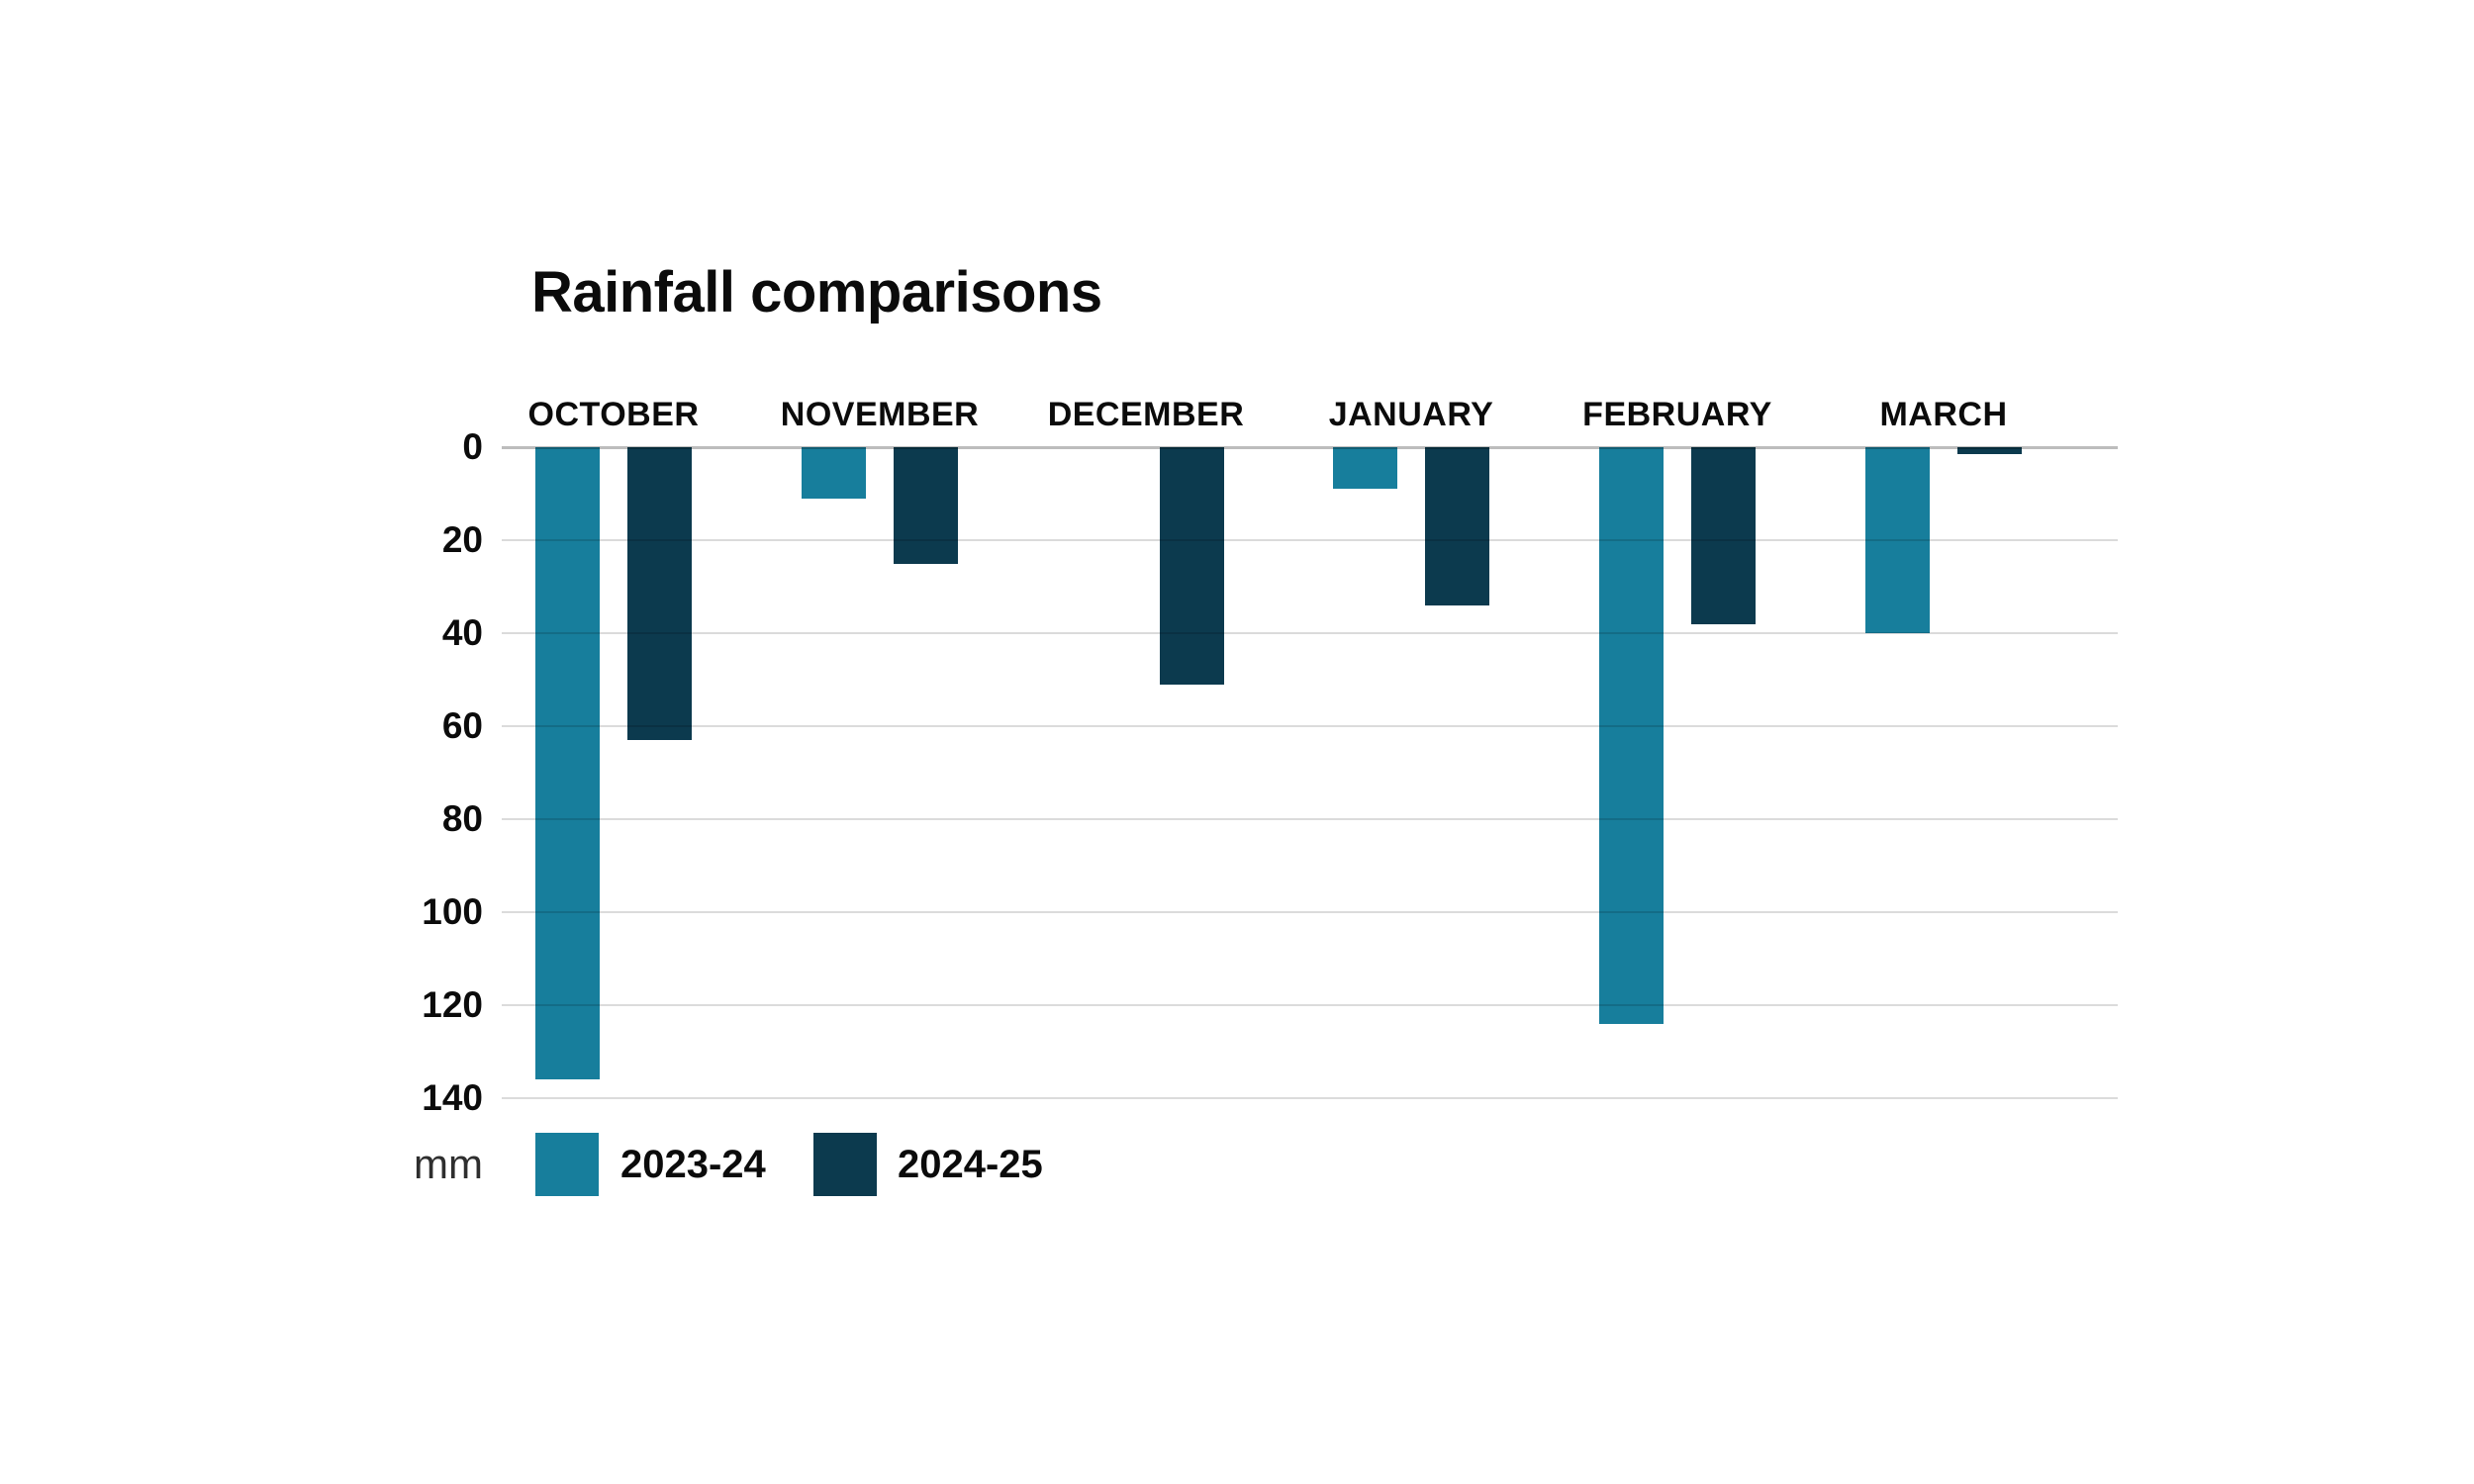 This screenshot has height=1484, width=2474. Describe the element at coordinates (473, 446) in the screenshot. I see `y-tick-label-0: 0` at that location.